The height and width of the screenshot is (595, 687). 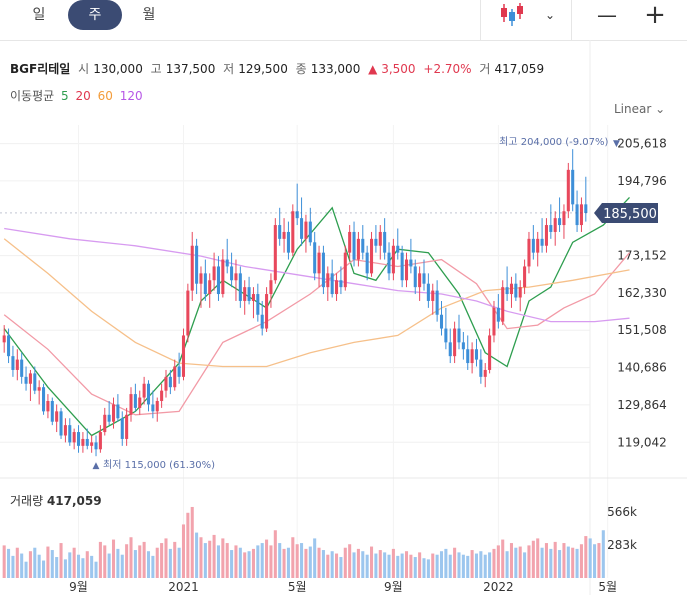 I want to click on moving-average-legend: 이동평균 5 20 60 120, so click(x=78, y=95).